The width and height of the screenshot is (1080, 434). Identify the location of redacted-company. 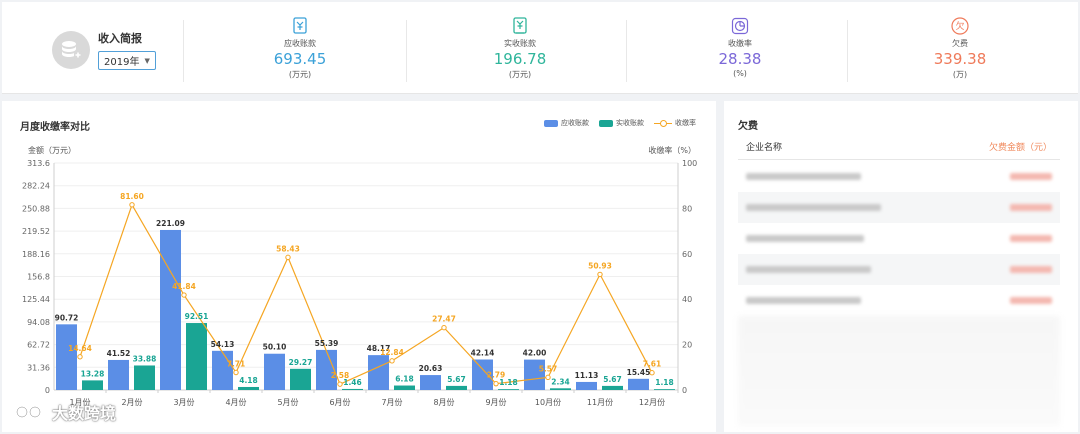
(805, 238).